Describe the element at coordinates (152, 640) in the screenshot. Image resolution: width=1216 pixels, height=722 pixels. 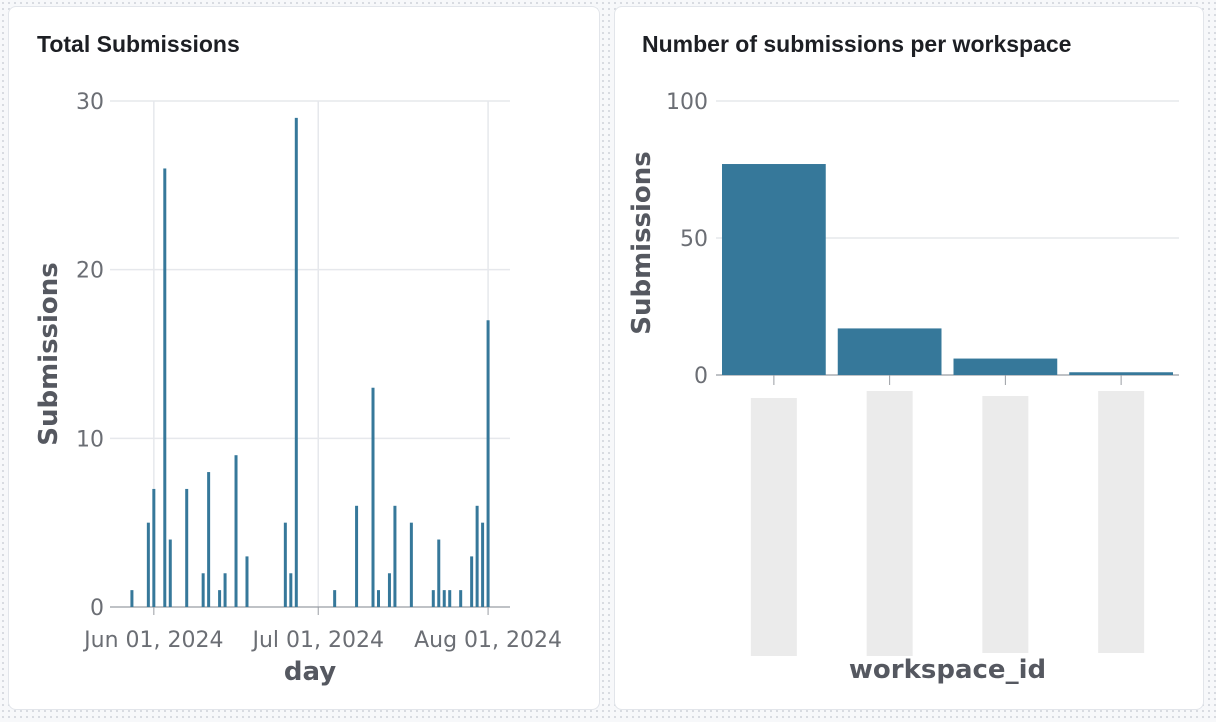
I see `x-tick-label: Jun 01, 2024` at that location.